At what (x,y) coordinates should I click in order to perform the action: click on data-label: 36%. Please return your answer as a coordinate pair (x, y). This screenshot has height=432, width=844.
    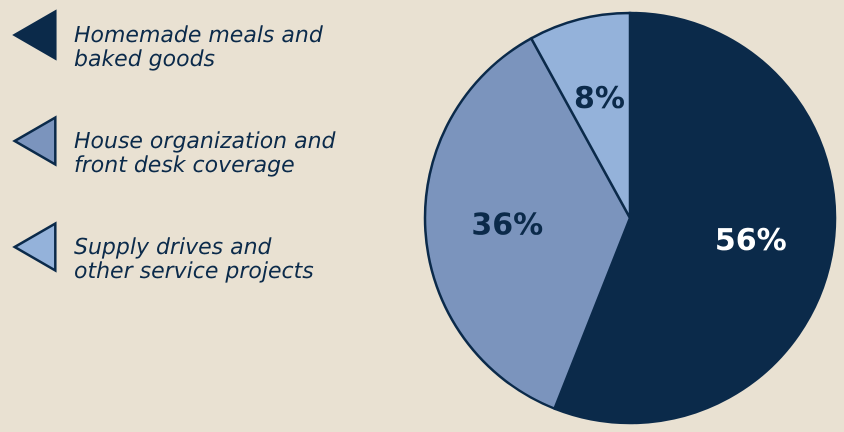
    Looking at the image, I should click on (507, 225).